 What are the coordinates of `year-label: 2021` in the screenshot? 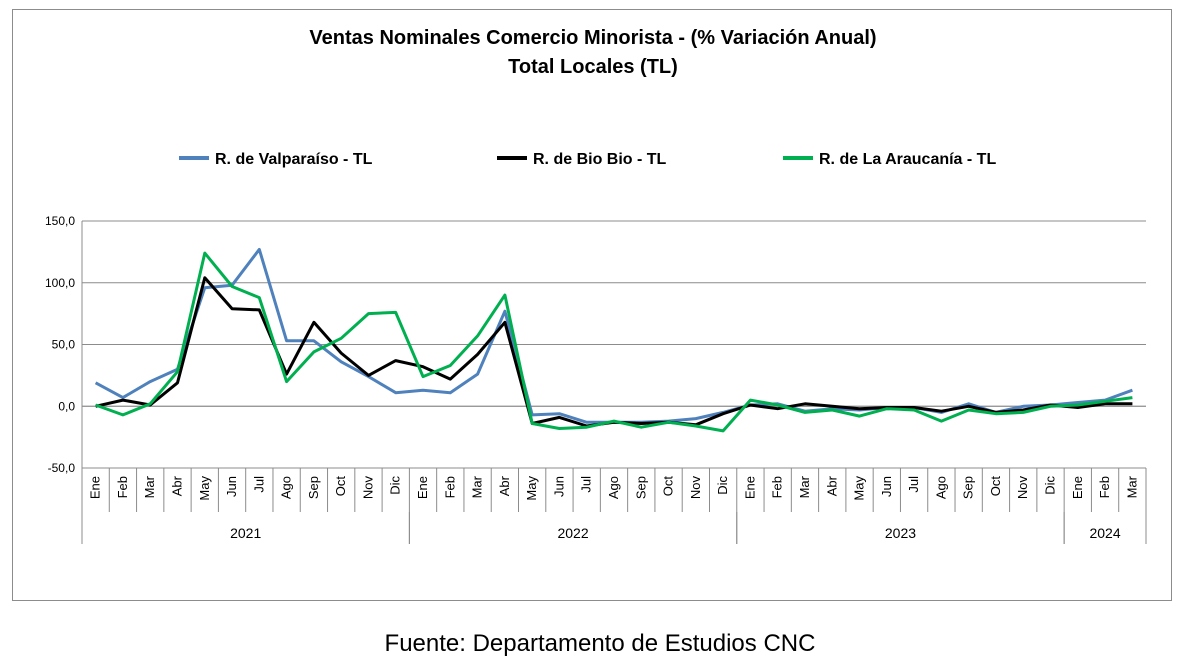 It's located at (245, 533).